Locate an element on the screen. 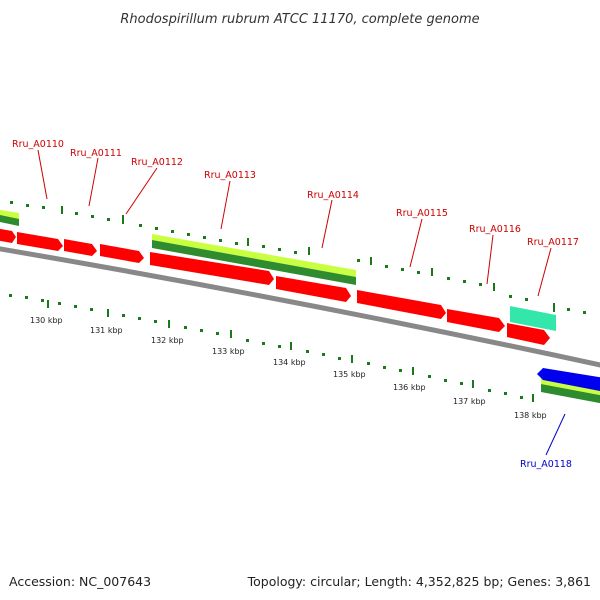 This screenshot has width=600, height=600. kbp-label: 138 kbp is located at coordinates (530, 415).